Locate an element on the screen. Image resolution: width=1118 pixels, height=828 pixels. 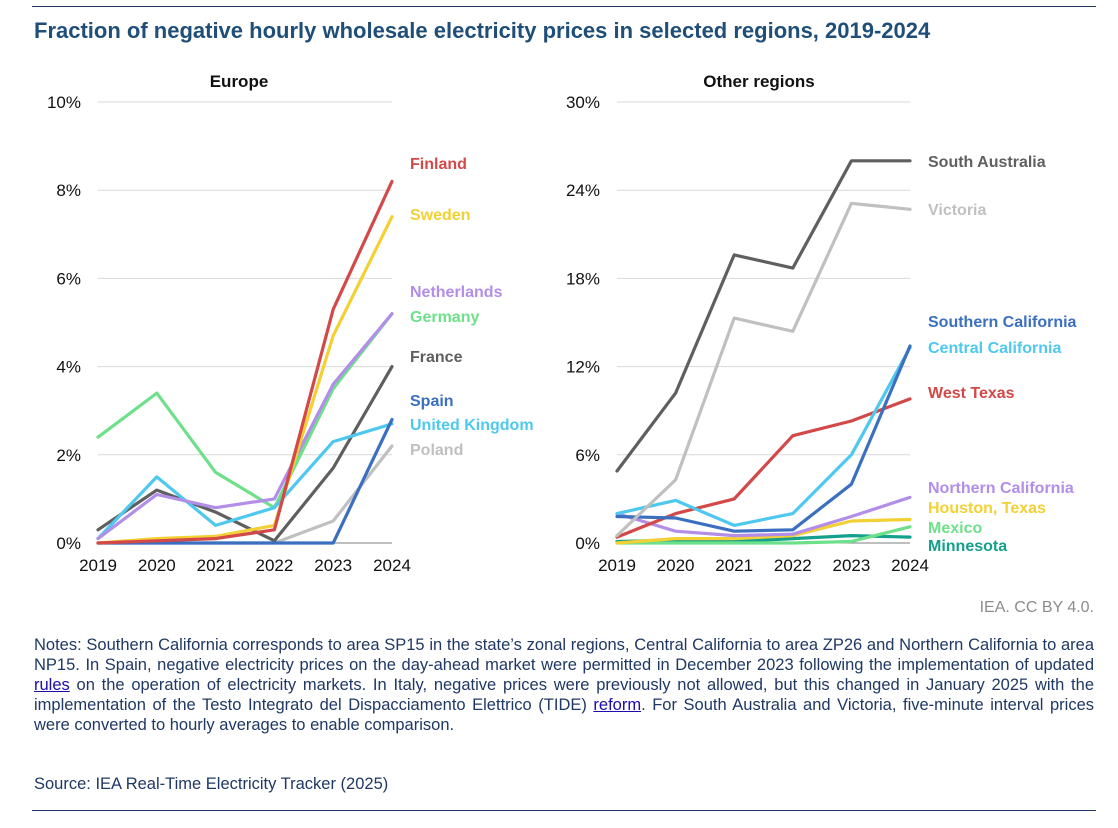
series-label-france: France is located at coordinates (436, 357).